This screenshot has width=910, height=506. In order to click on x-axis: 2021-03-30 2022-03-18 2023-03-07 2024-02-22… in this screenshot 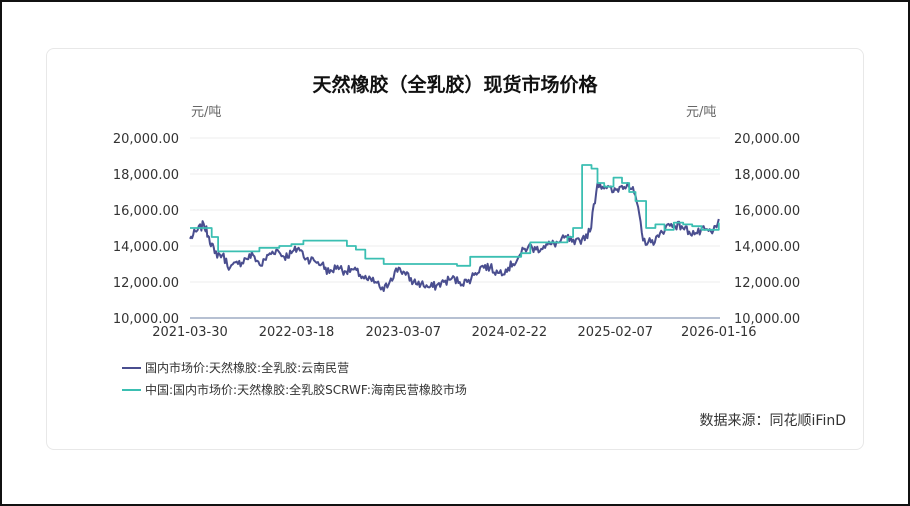, I will do `click(454, 332)`.